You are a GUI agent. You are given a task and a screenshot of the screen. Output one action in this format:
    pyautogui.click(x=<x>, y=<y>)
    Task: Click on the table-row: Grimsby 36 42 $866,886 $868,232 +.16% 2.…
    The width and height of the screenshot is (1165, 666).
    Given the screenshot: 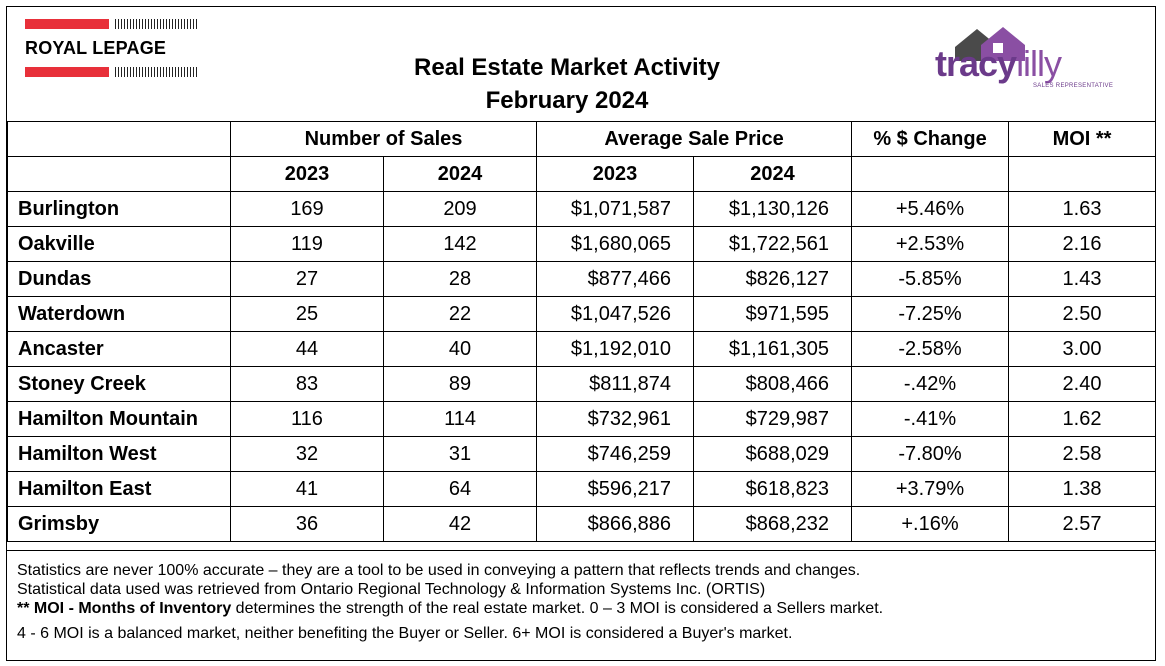 What is the action you would take?
    pyautogui.click(x=582, y=524)
    